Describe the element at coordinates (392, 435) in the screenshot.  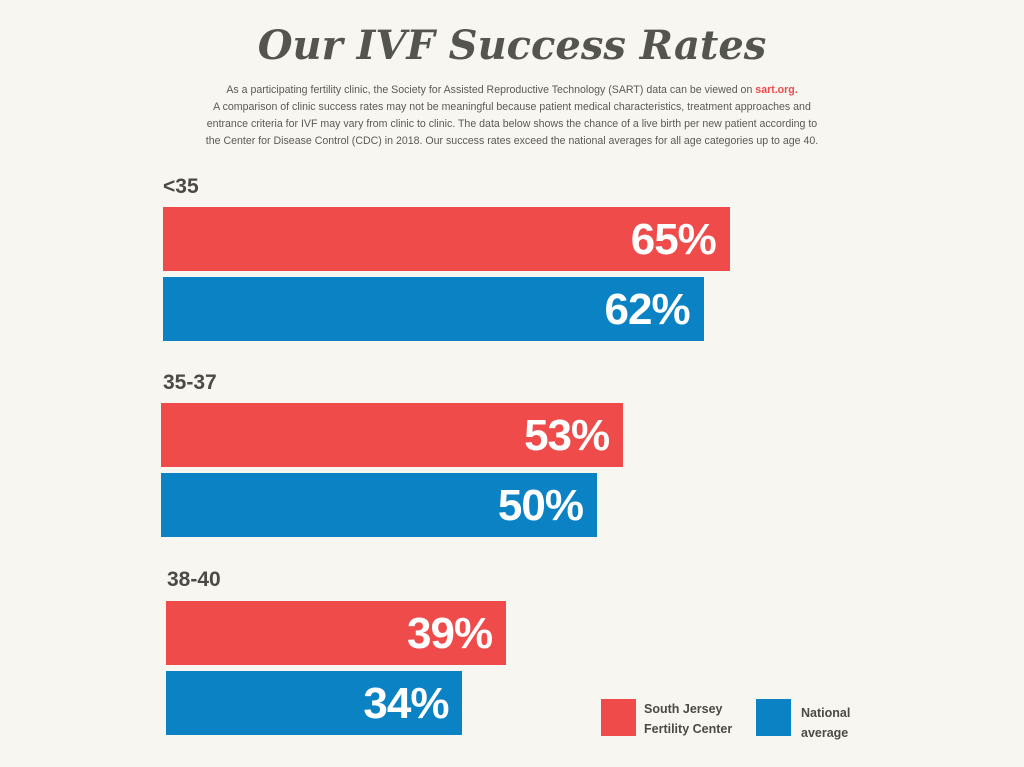
I see `bar-clinic-35-37: 53%` at that location.